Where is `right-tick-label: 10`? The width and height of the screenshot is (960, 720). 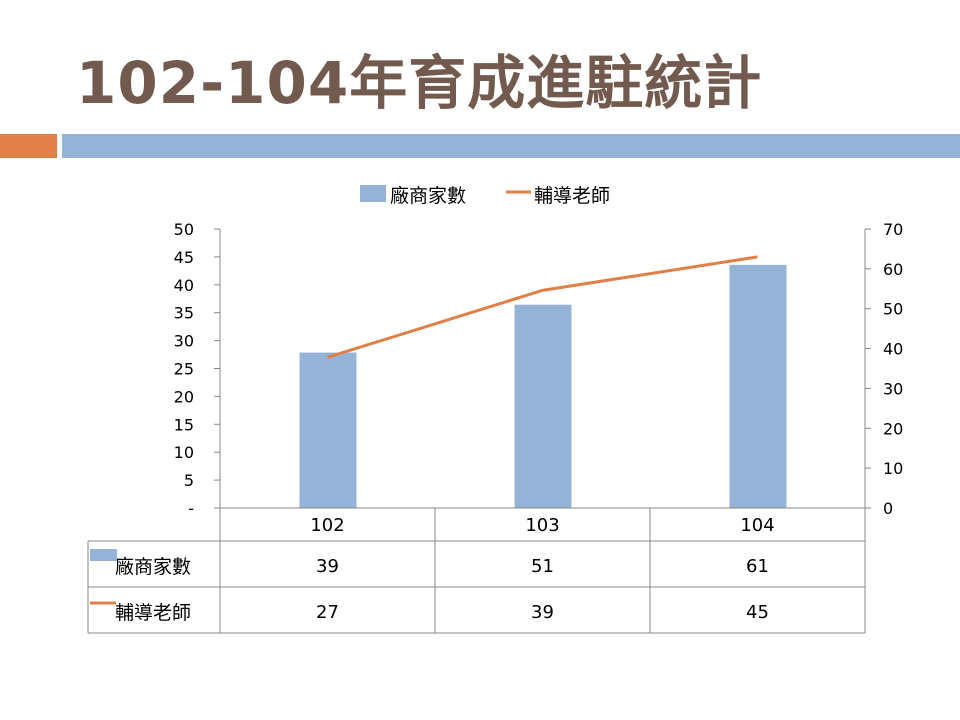
right-tick-label: 10 is located at coordinates (893, 468).